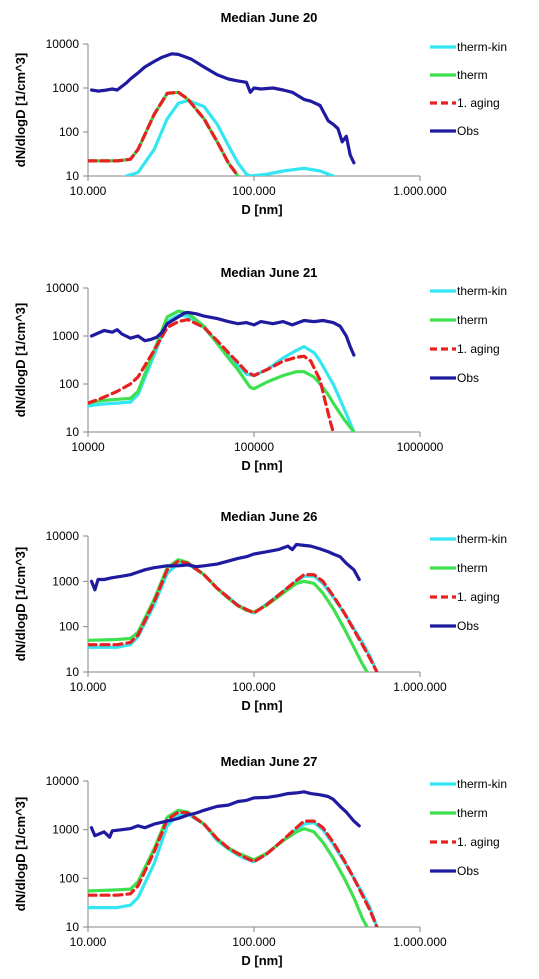  Describe the element at coordinates (269, 17) in the screenshot. I see `chart-title: Median June 20` at that location.